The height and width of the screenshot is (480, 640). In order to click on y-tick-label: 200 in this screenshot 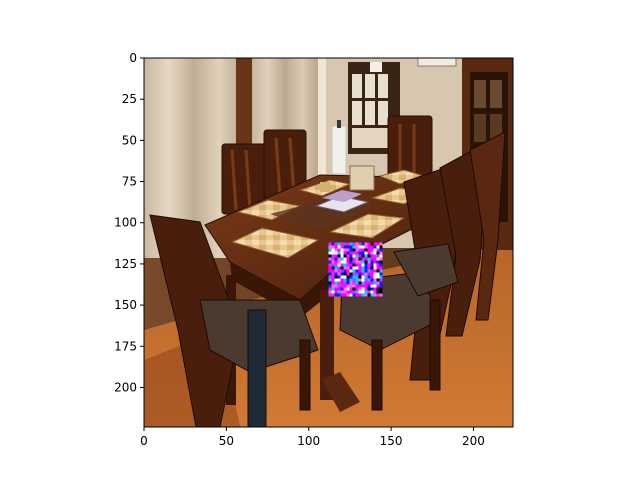, I will do `click(125, 387)`.